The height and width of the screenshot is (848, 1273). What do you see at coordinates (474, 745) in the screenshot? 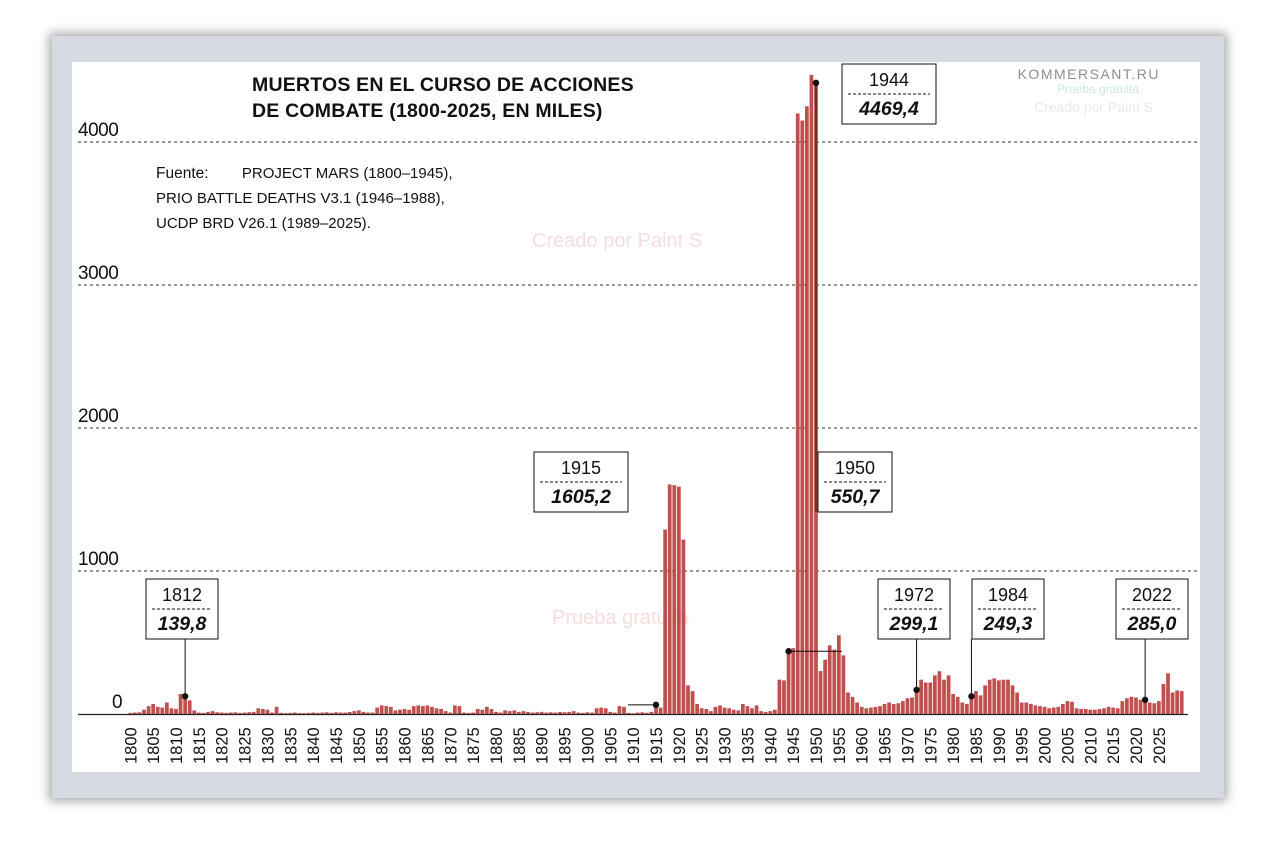
I see `x-tick-label: 1875` at bounding box center [474, 745].